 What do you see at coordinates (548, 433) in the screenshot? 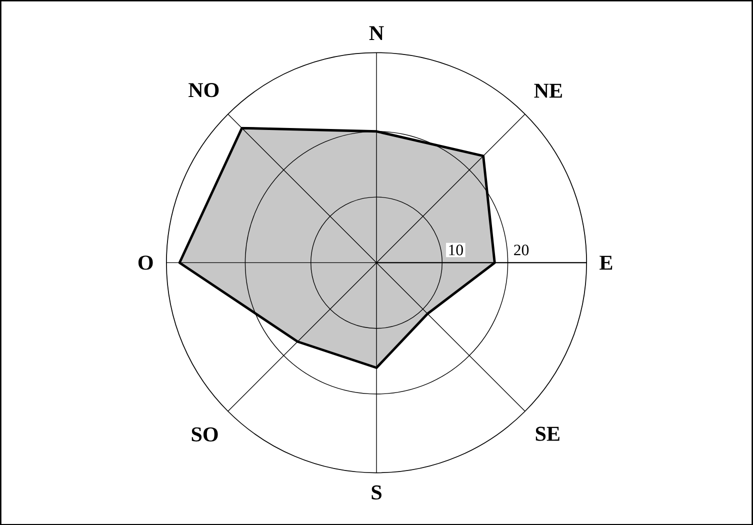
I see `spoke-label: SE` at bounding box center [548, 433].